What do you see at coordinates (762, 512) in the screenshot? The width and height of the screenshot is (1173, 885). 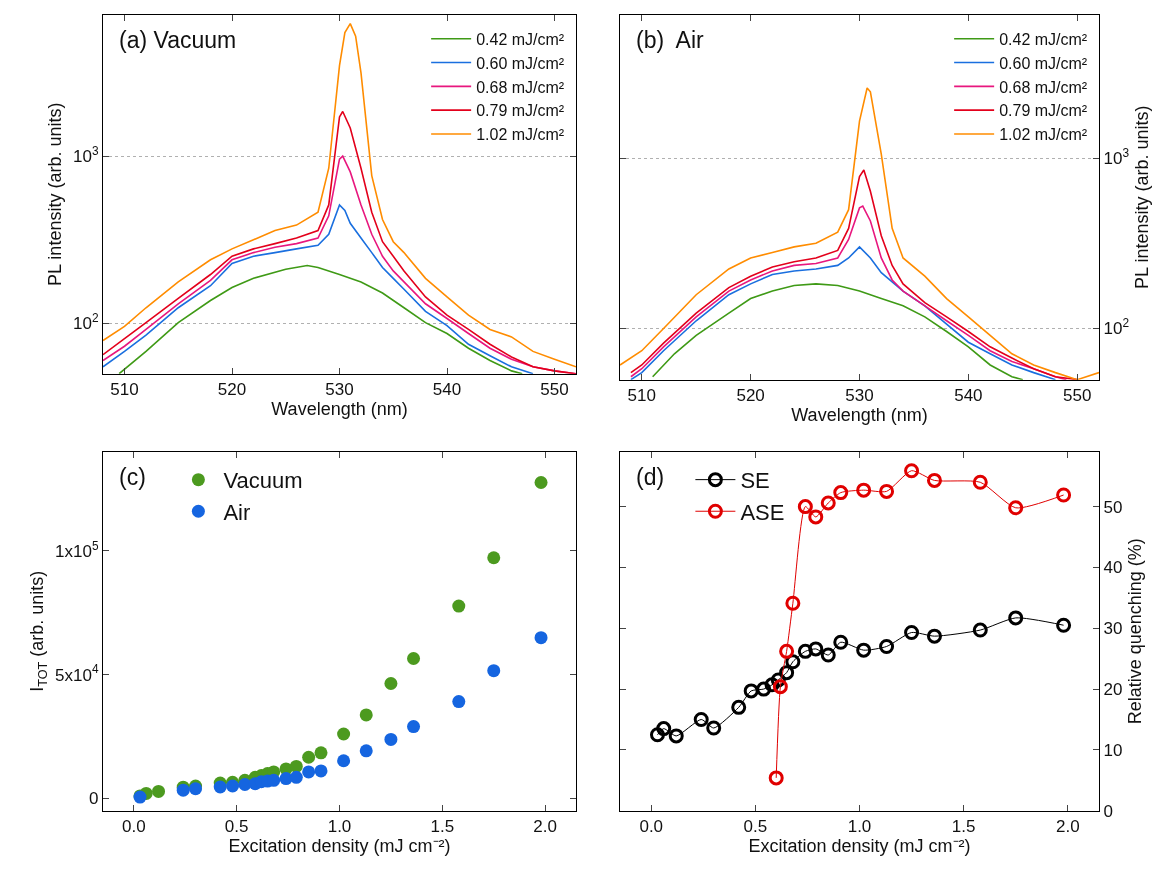 I see `legend-label: ASE` at bounding box center [762, 512].